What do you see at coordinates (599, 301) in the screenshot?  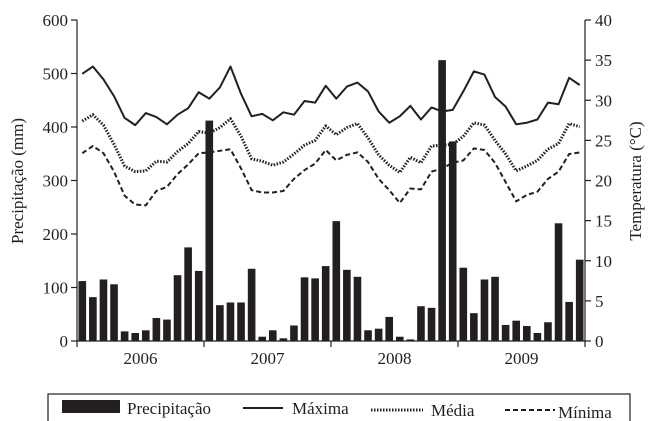 I see `right-tick-label-5: 5` at bounding box center [599, 301].